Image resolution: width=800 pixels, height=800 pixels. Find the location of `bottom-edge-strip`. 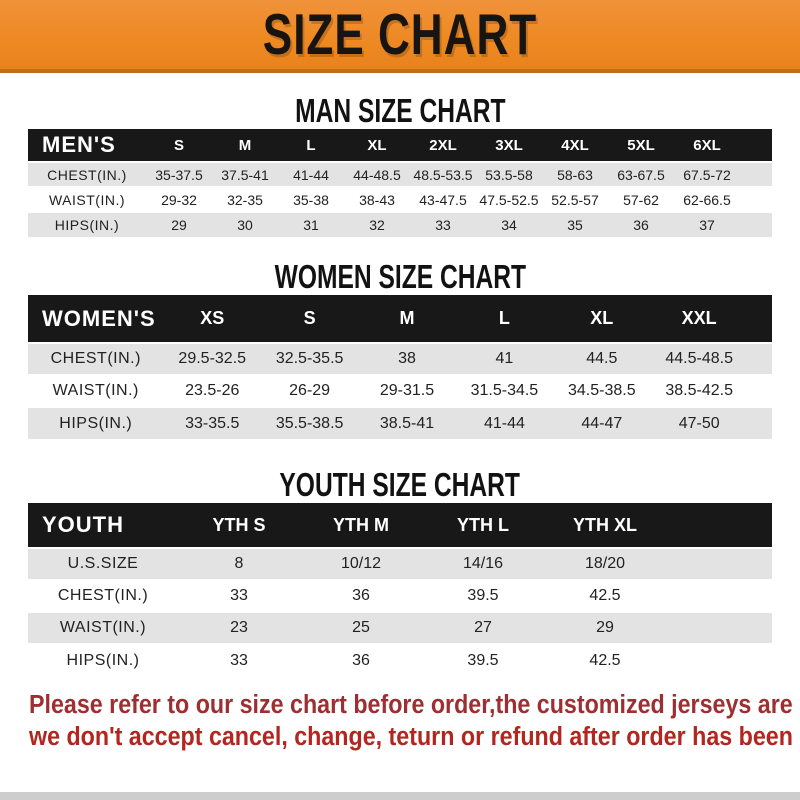

bottom-edge-strip is located at coordinates (400, 796).